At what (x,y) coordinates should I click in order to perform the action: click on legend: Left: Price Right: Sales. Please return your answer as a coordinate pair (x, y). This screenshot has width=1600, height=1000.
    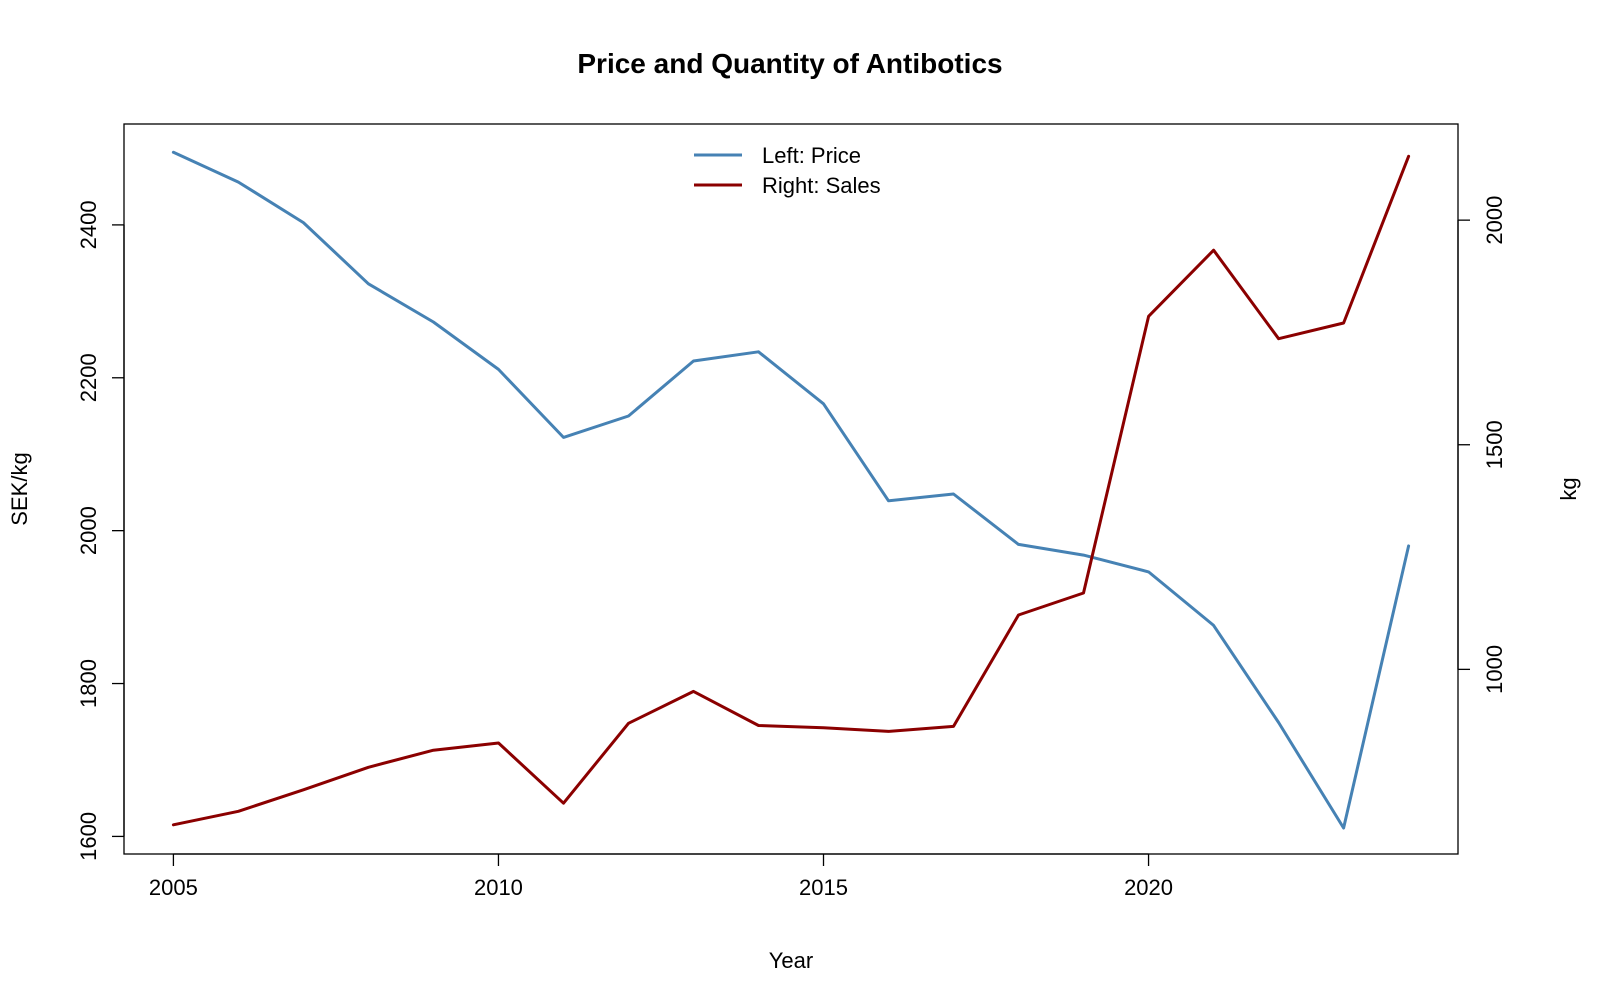
    Looking at the image, I should click on (787, 170).